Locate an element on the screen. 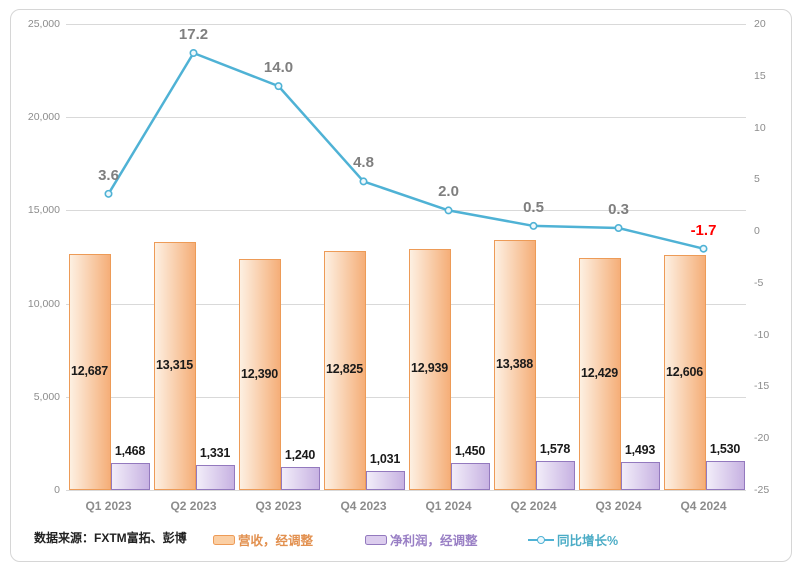 The width and height of the screenshot is (802, 575). profit-bar-label: 1,031 is located at coordinates (385, 458).